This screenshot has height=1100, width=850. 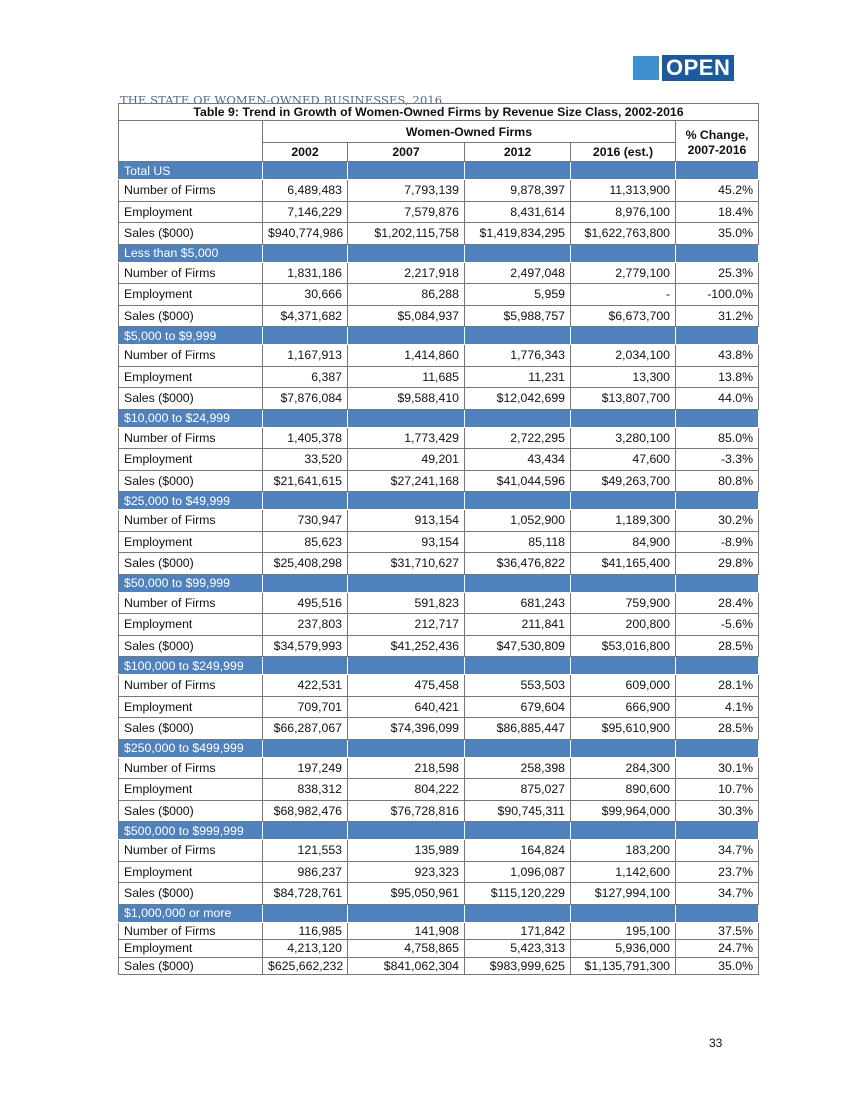 I want to click on pct-change-header: % Change, 2007-2016, so click(x=717, y=141).